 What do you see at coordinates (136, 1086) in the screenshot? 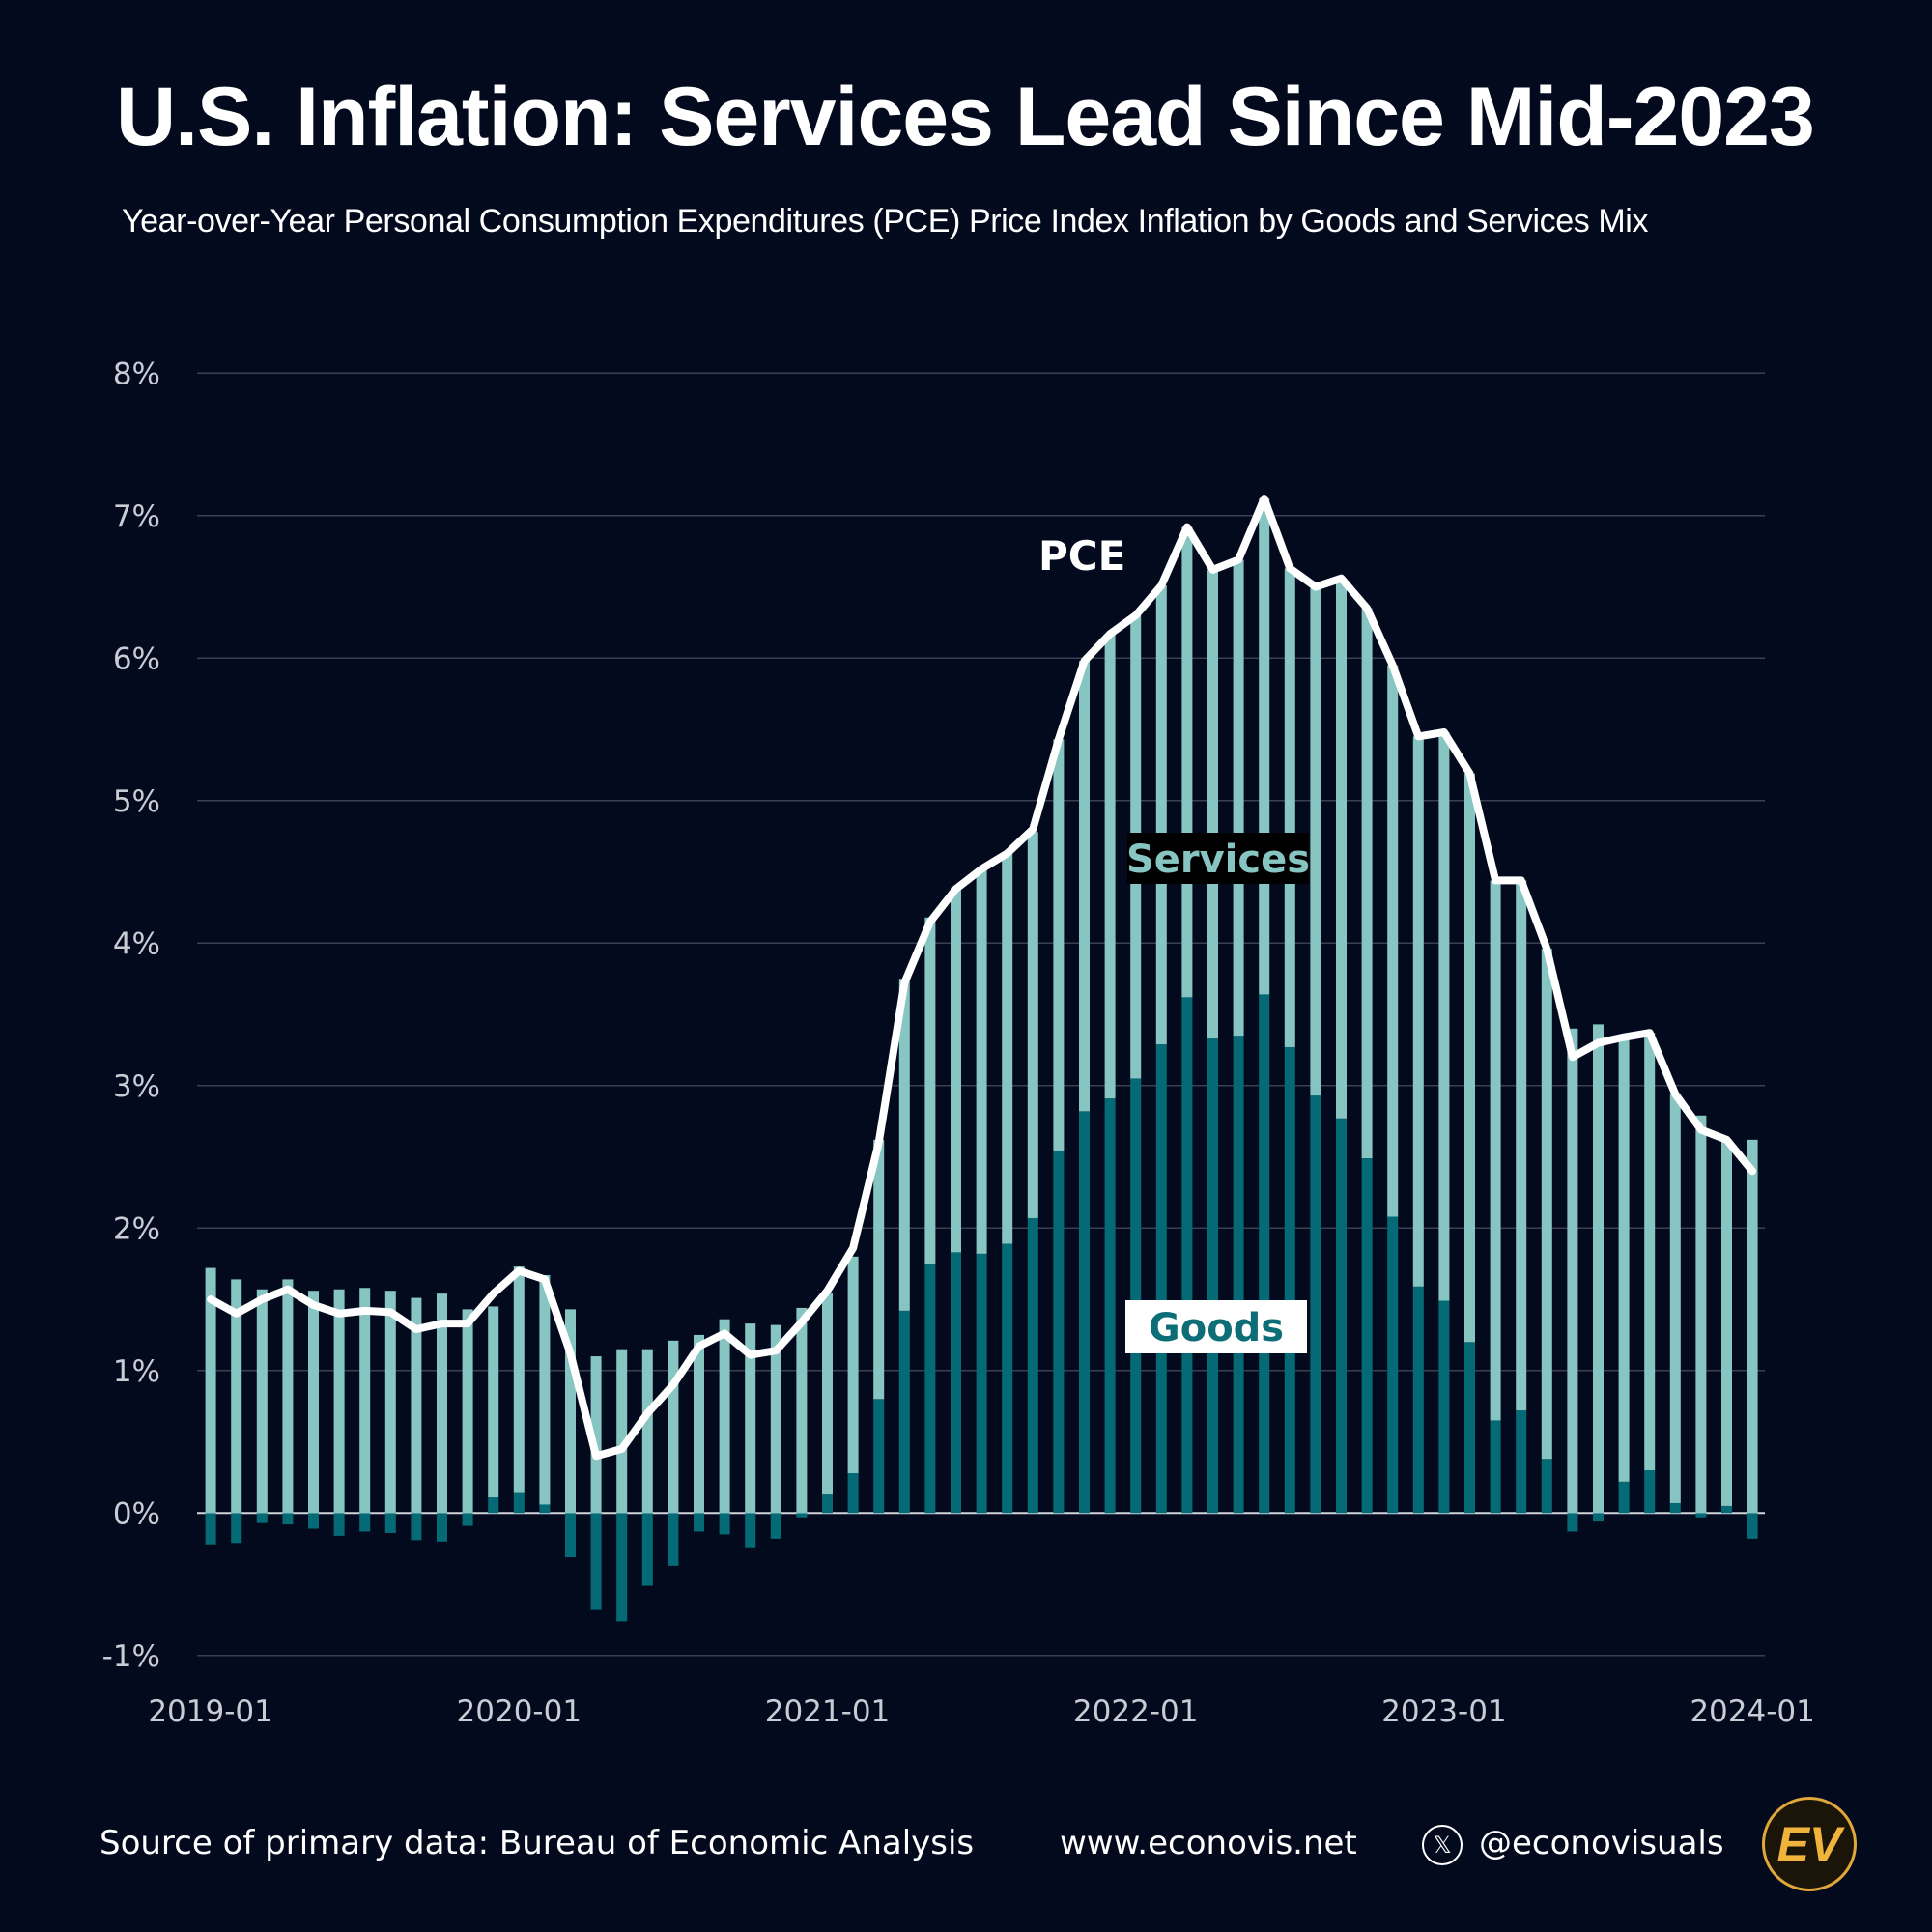
I see `y-tick-label: 3%` at bounding box center [136, 1086].